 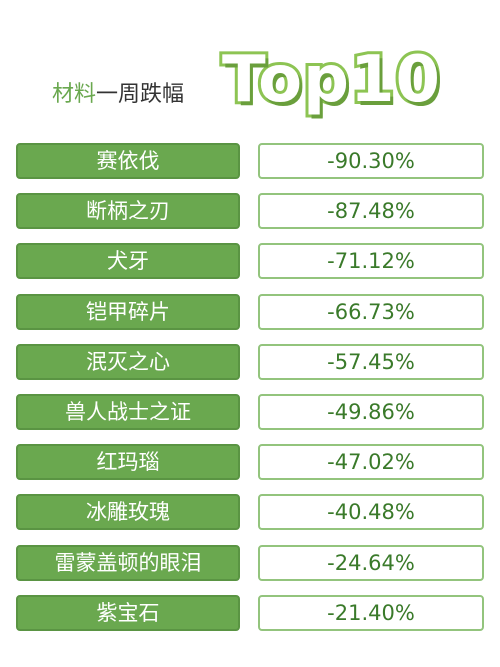 What do you see at coordinates (128, 462) in the screenshot?
I see `material-name: 红玛瑙` at bounding box center [128, 462].